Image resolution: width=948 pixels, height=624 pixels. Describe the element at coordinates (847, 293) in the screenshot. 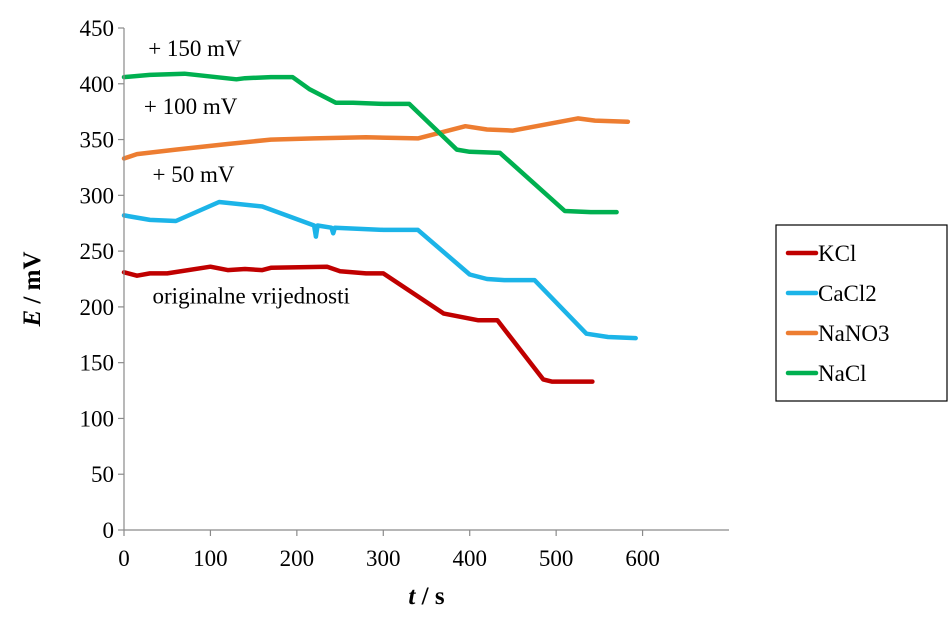

I see `legend-label: CaCl2` at that location.